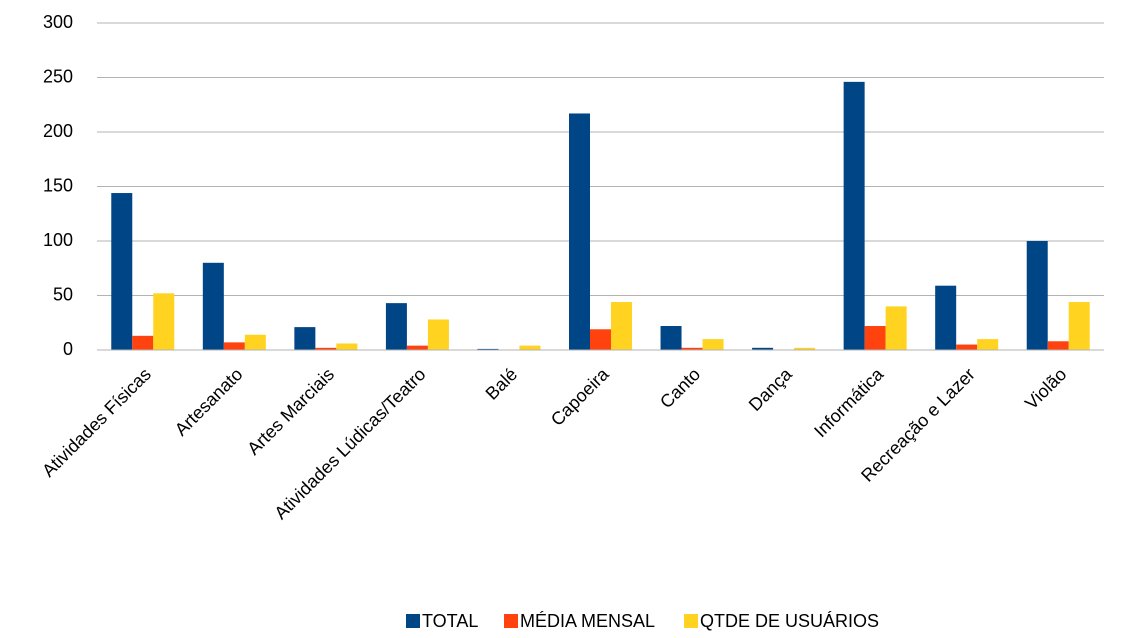 The height and width of the screenshot is (638, 1124). I want to click on y-tick-label: 150, so click(58, 185).